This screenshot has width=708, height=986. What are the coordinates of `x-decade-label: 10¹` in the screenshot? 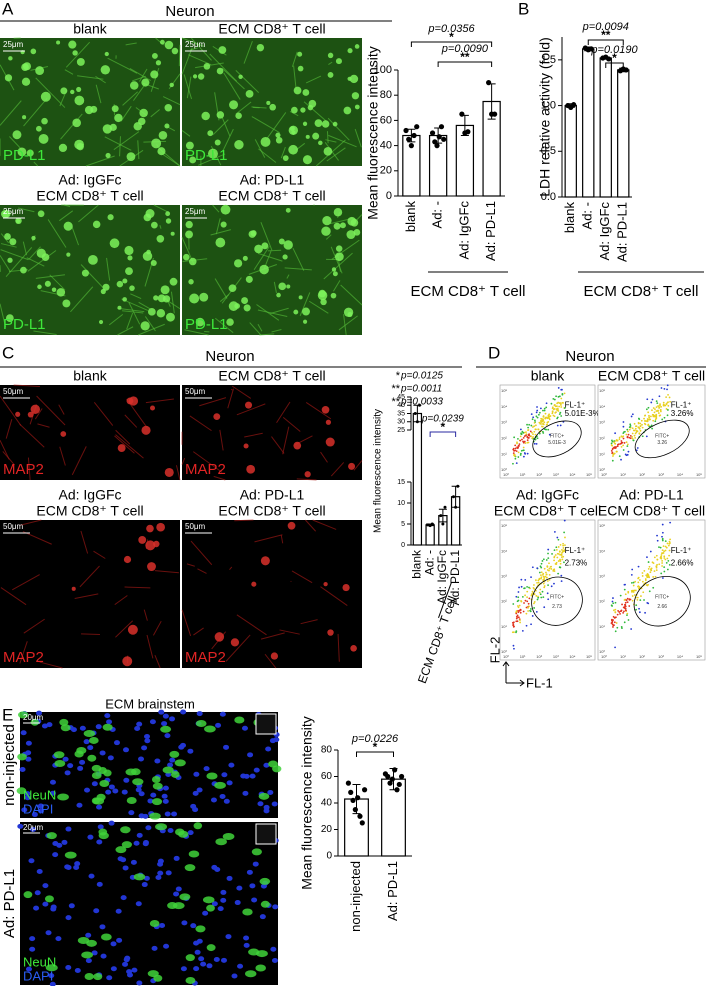 It's located at (523, 656).